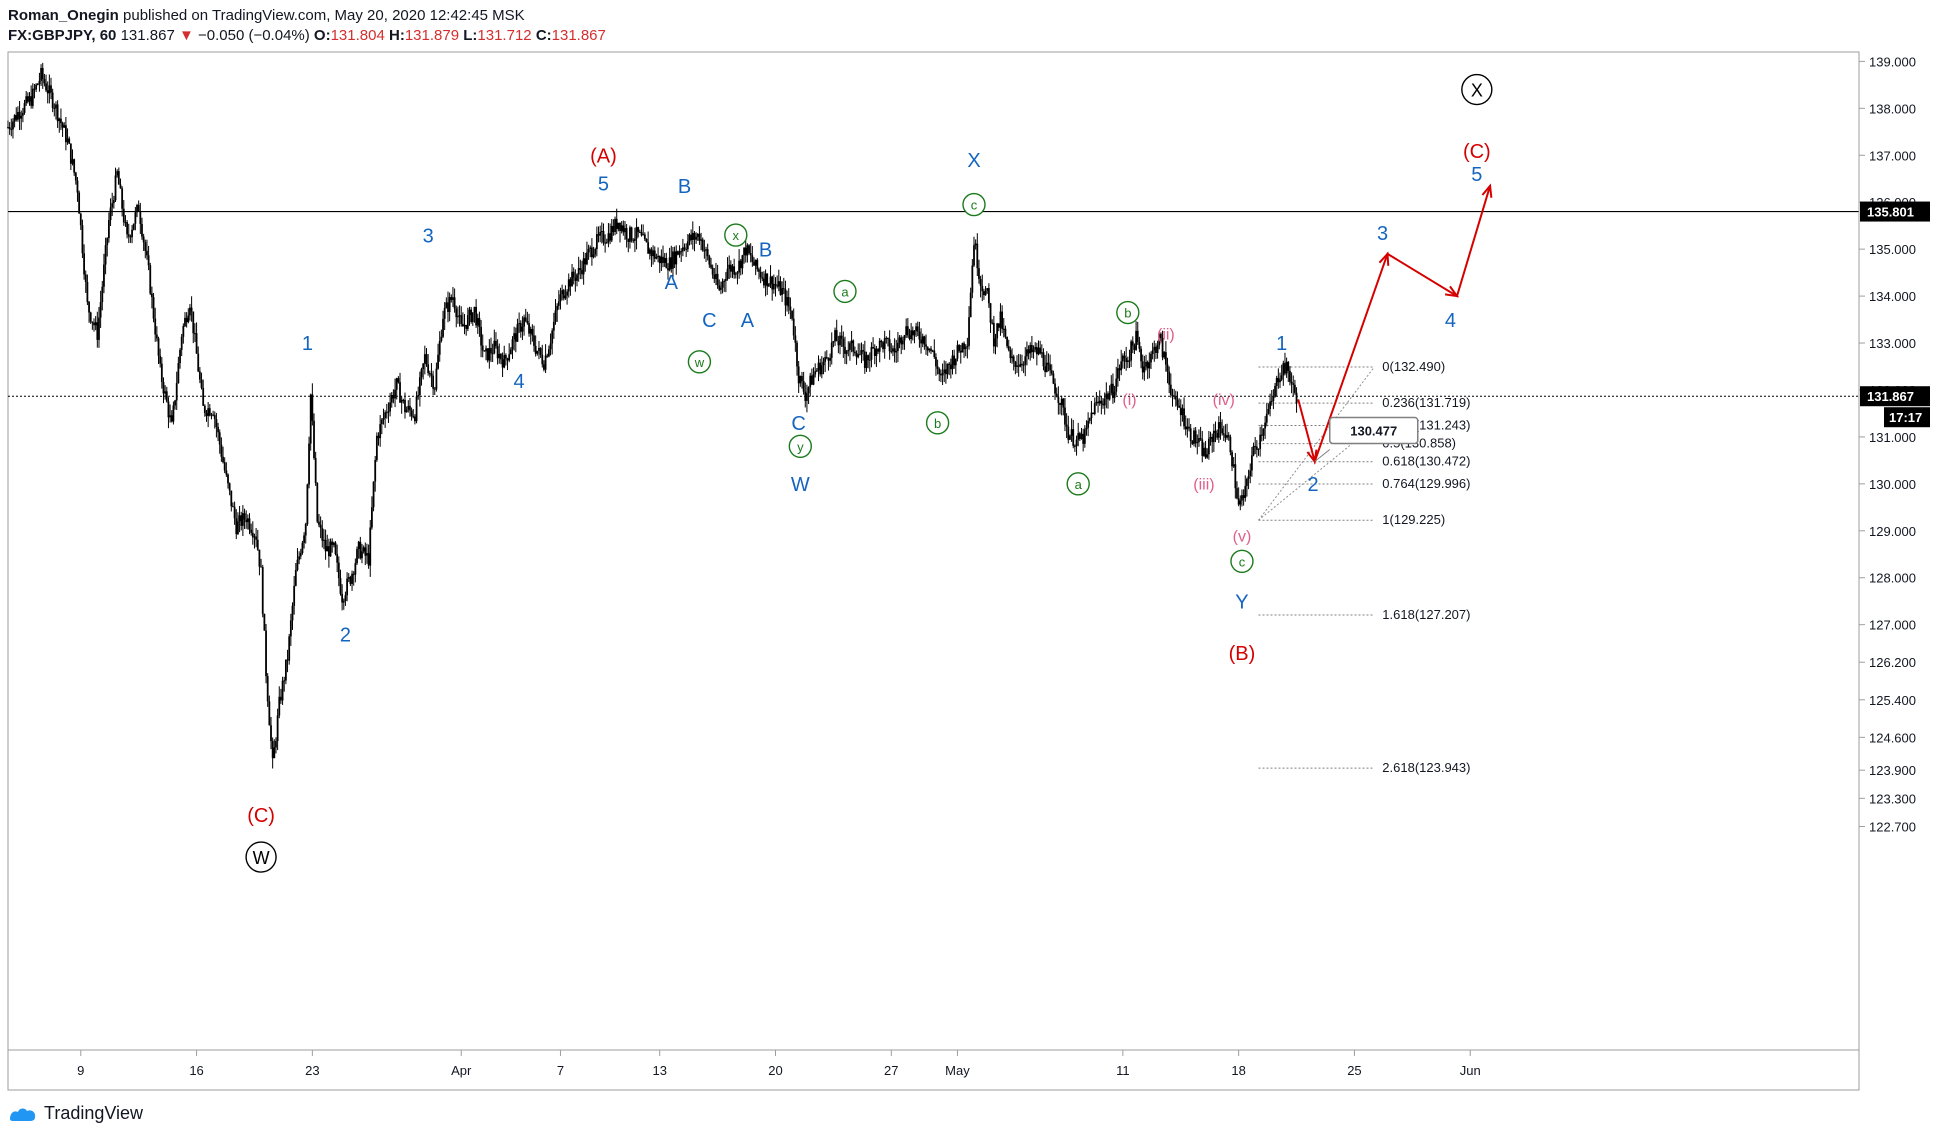  I want to click on symbol-label: FX:GBPJPY, 60, so click(62, 35).